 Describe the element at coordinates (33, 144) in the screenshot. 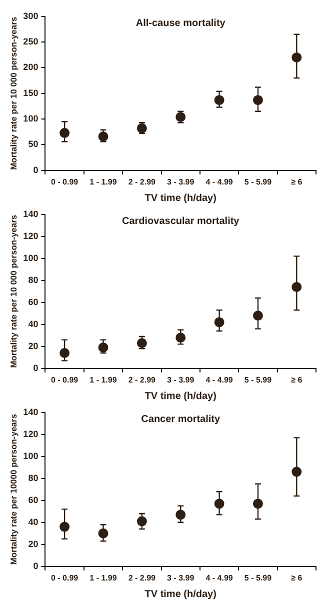

I see `y-tick-label: 50` at that location.